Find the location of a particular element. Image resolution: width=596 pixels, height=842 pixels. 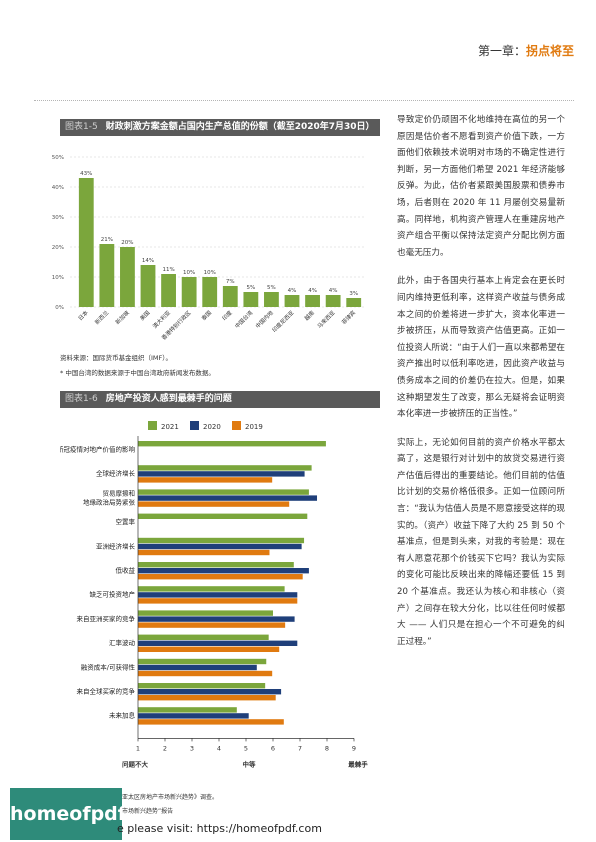

category-label: 新冠疫情对地产价值的影响 is located at coordinates (98, 449).